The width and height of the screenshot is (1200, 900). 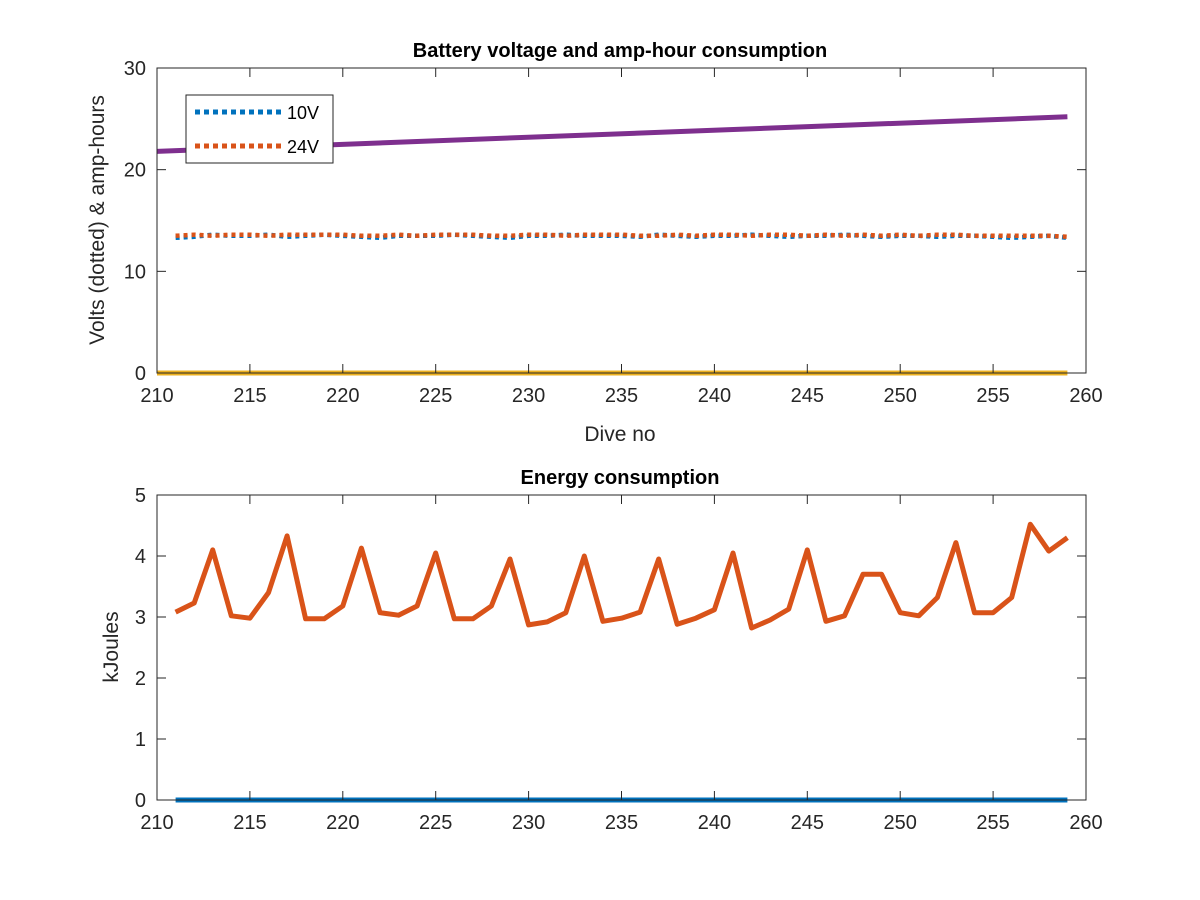 I want to click on voltage-series-24v, so click(x=621, y=236).